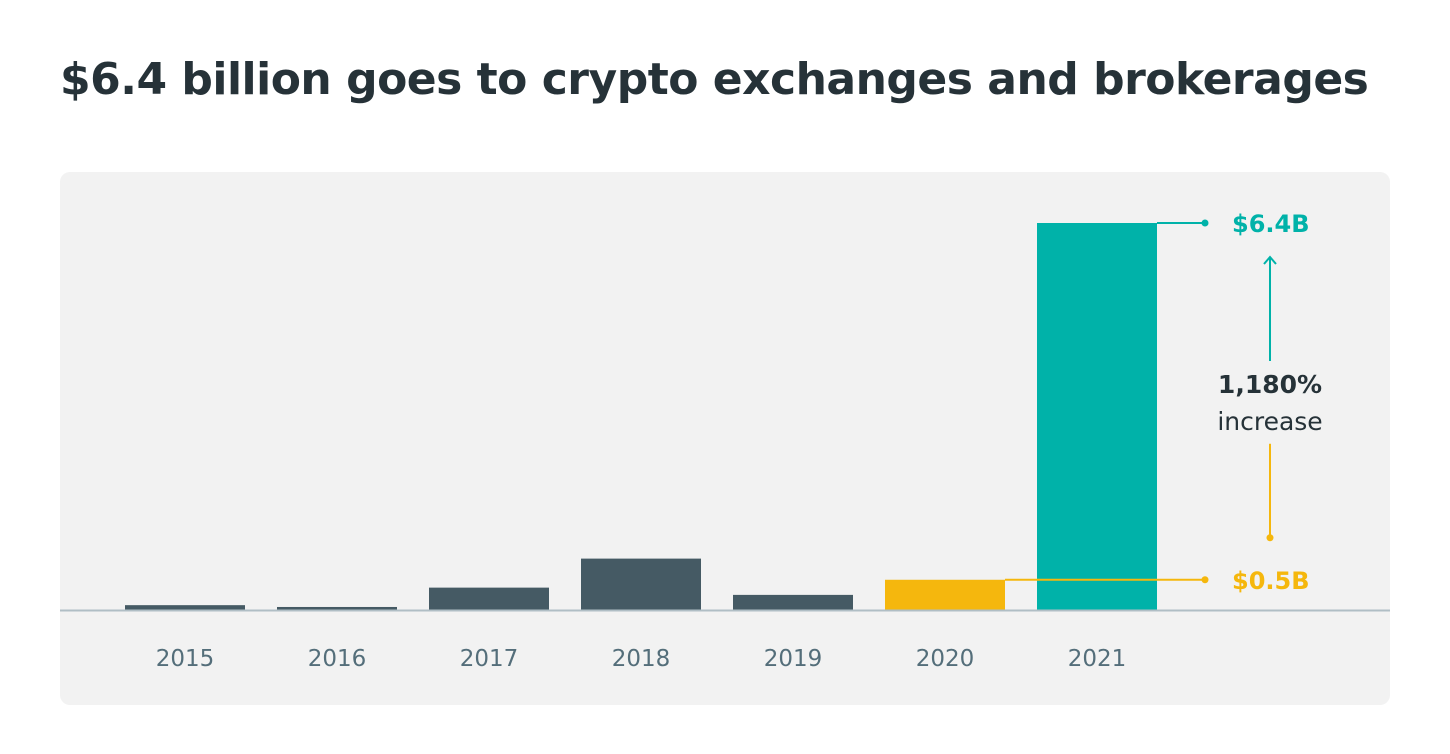 This screenshot has width=1450, height=754. What do you see at coordinates (1270, 260) in the screenshot?
I see `increase-arrow-head` at bounding box center [1270, 260].